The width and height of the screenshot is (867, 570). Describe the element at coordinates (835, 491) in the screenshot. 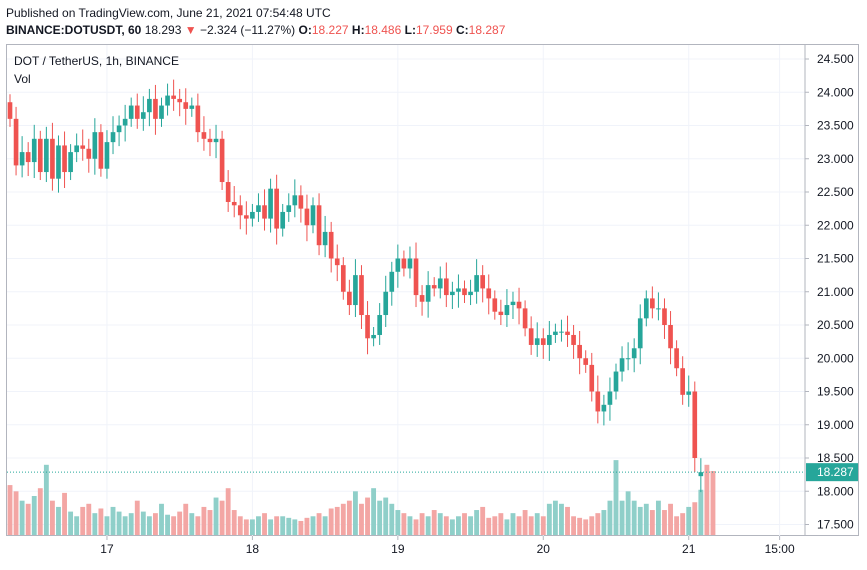

I see `y-tick-label: 18.000` at that location.